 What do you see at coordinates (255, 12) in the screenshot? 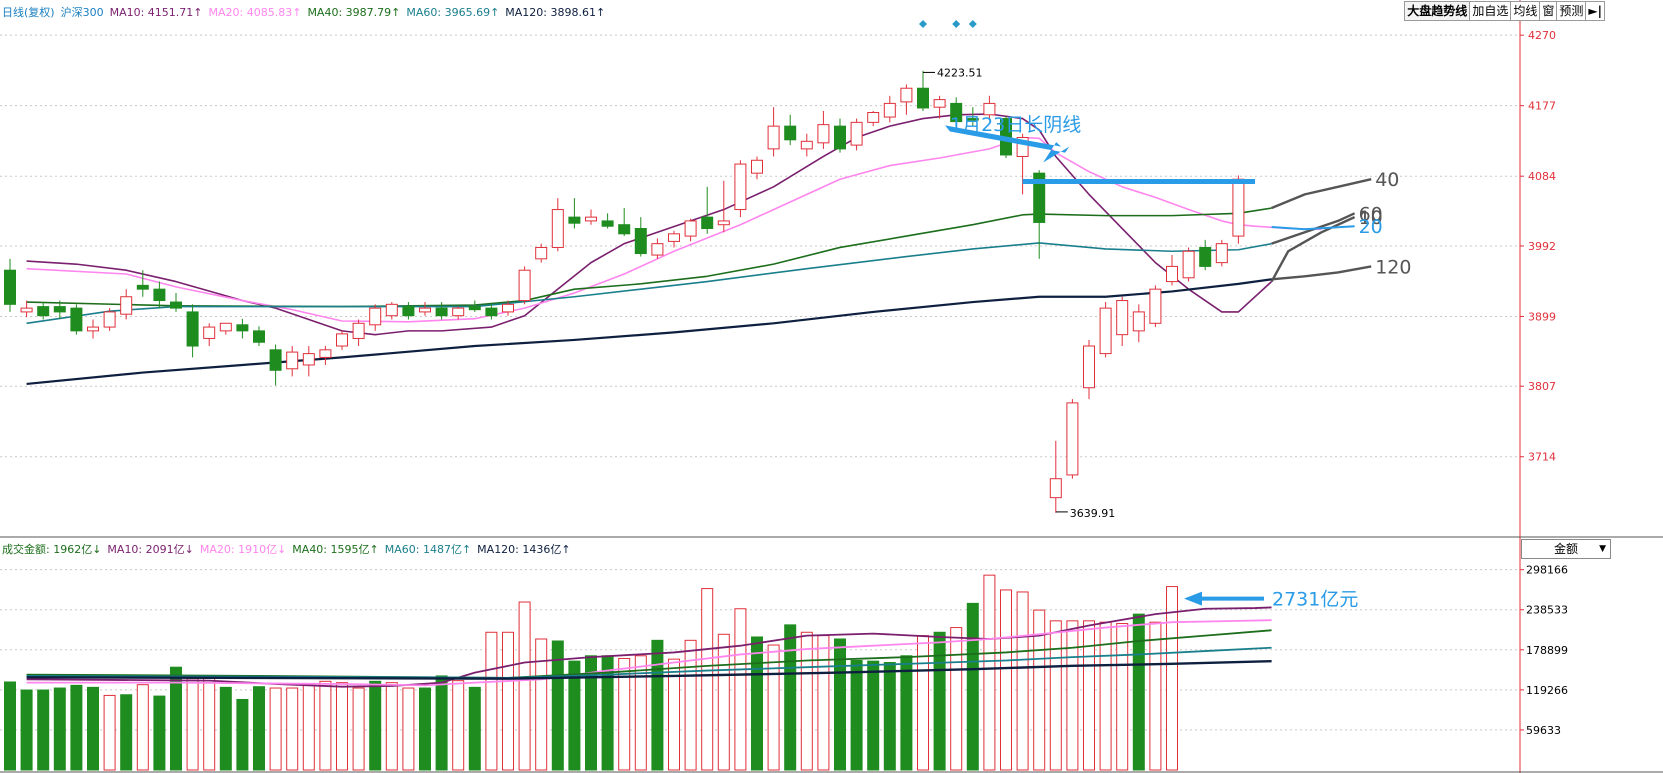
I see `price-legend-item: MA20: 4085.83↑` at bounding box center [255, 12].